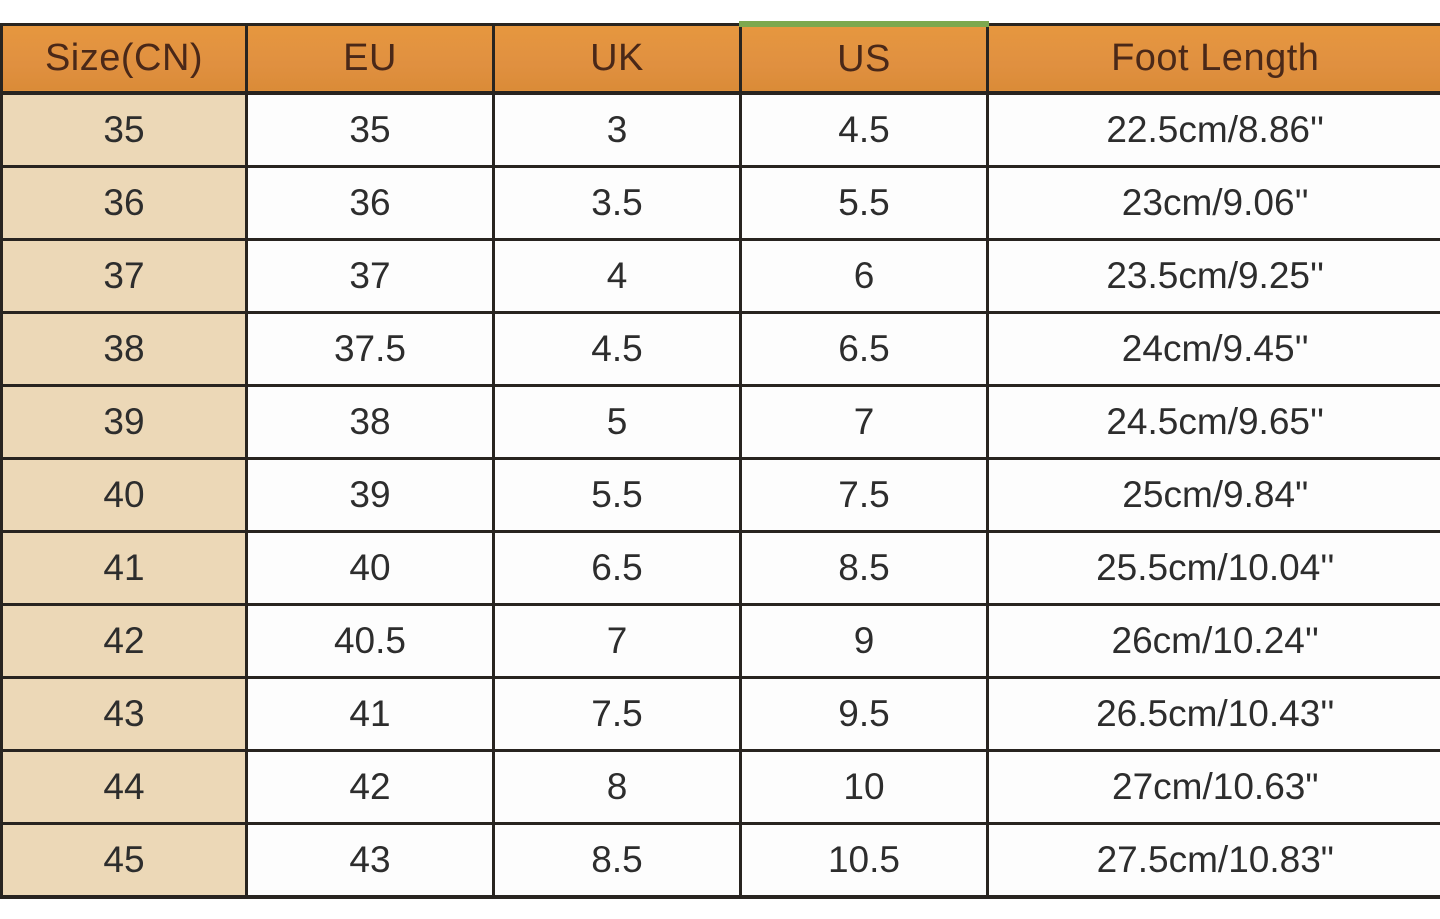  I want to click on cell-size-cn: 42, so click(124, 641).